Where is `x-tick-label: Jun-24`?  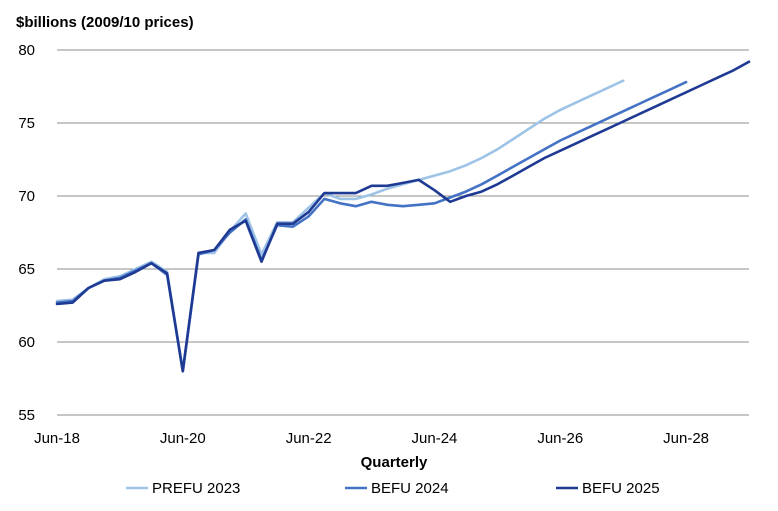
x-tick-label: Jun-24 is located at coordinates (435, 438).